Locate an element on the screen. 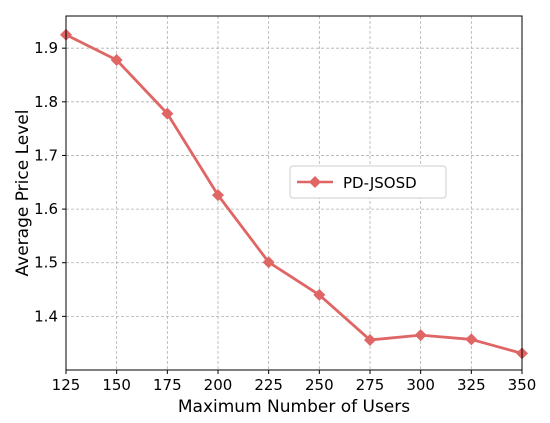  legend-label: PD-JSOSD is located at coordinates (380, 183).